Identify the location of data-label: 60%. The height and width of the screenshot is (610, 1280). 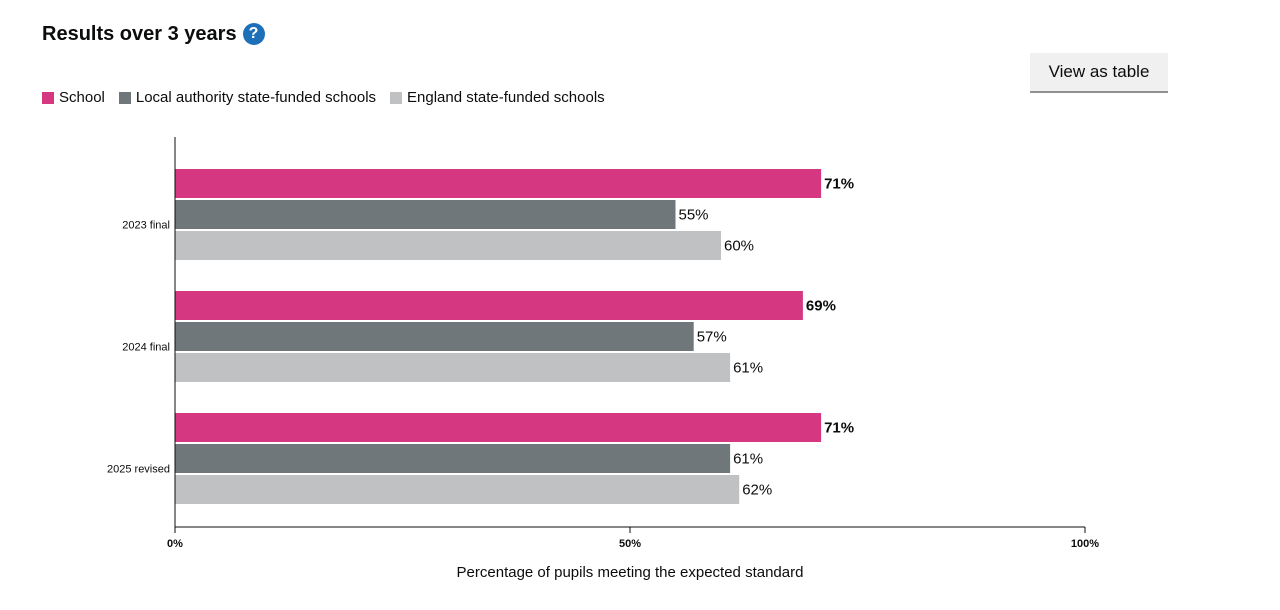
(739, 246).